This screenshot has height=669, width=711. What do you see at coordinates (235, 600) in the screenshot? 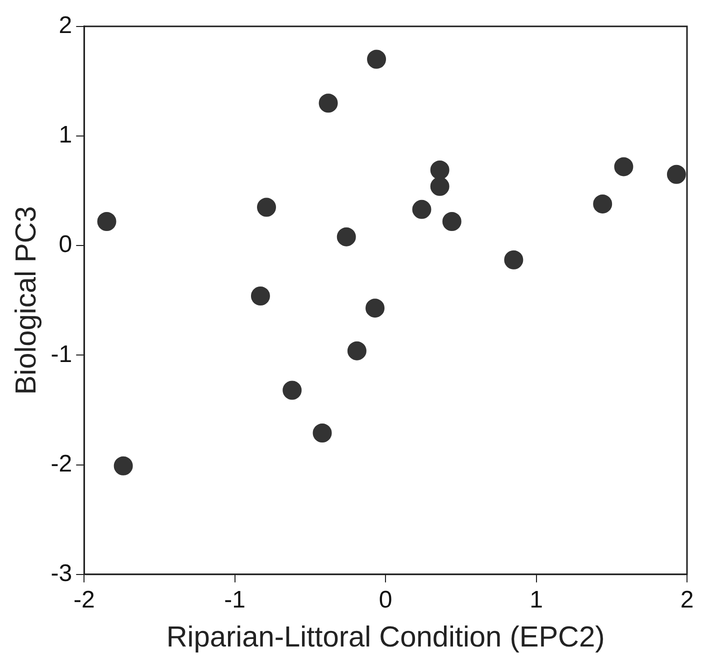
I see `x-tick-label: -1` at bounding box center [235, 600].